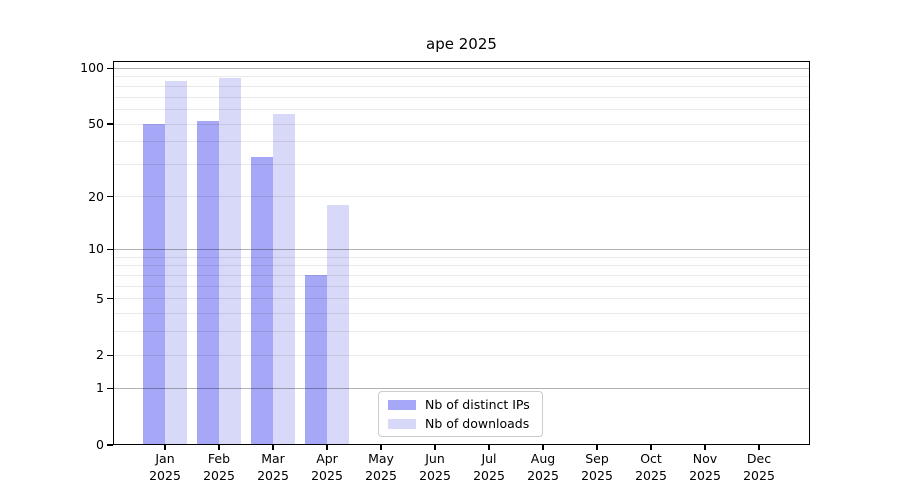  What do you see at coordinates (759, 458) in the screenshot?
I see `x-tick-month: Dec` at bounding box center [759, 458].